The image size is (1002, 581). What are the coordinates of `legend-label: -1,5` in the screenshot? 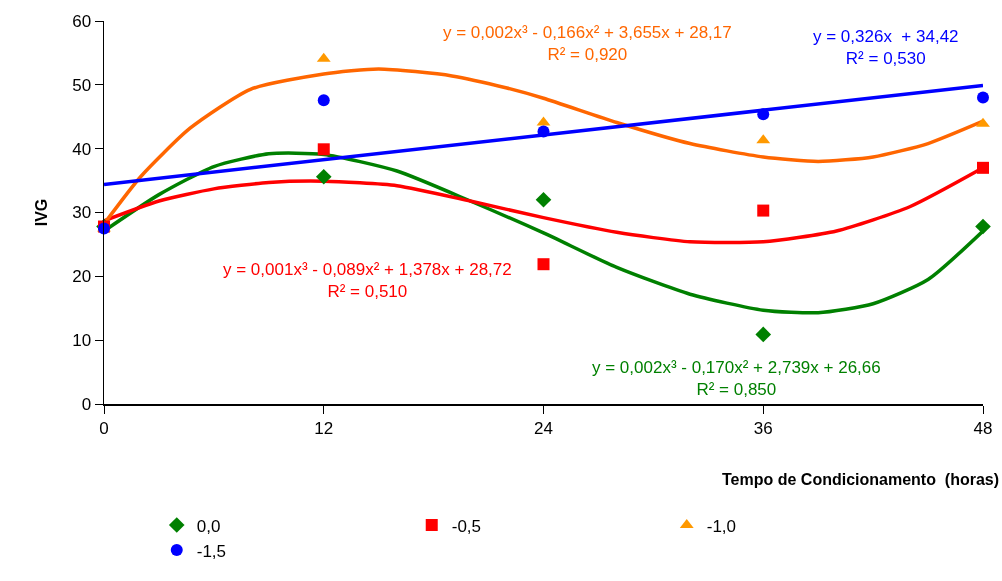 It's located at (211, 551).